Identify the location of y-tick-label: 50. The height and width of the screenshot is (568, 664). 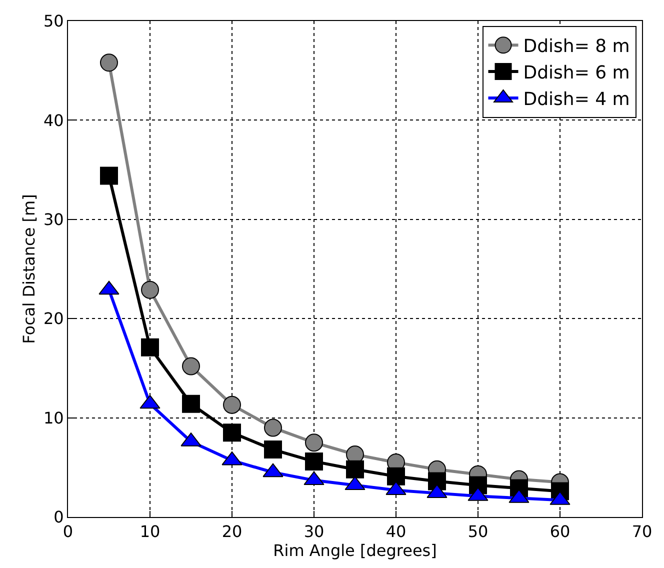
(53, 21).